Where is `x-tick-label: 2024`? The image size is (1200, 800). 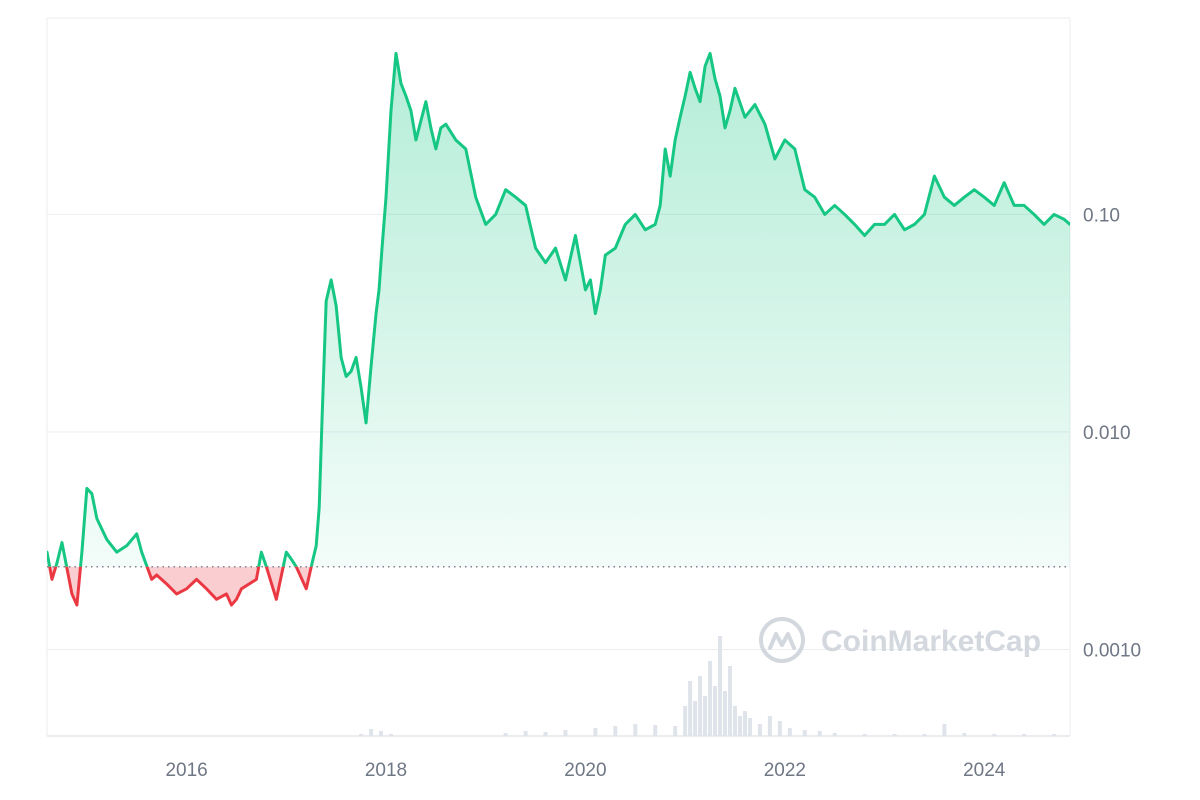
x-tick-label: 2024 is located at coordinates (984, 770).